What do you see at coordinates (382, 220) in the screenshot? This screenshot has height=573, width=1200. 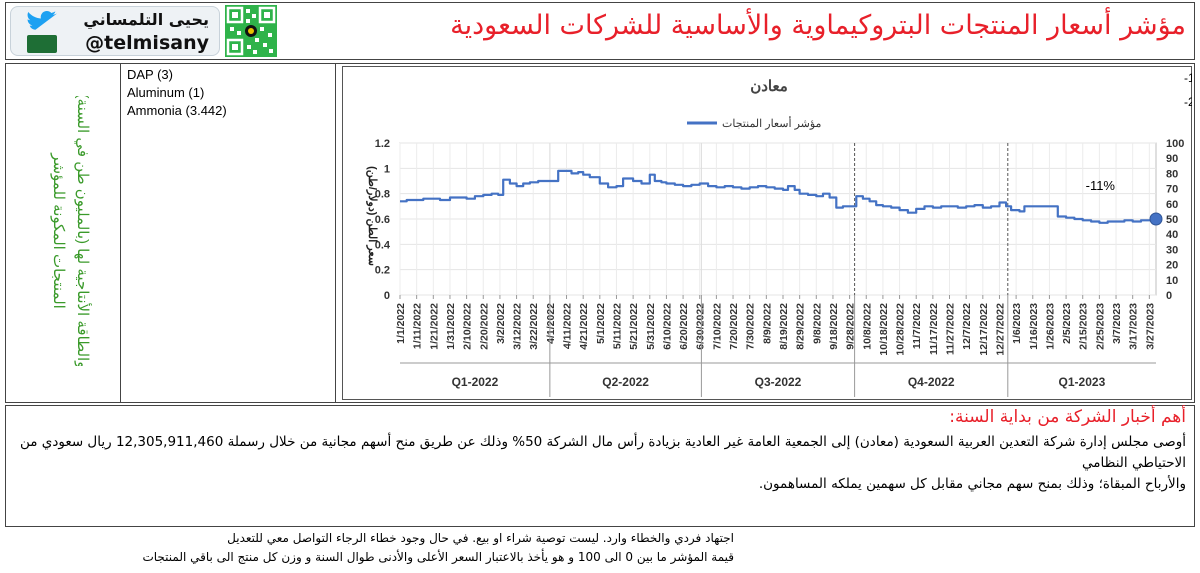 I see `y-tick-label: 0.6` at bounding box center [382, 220].